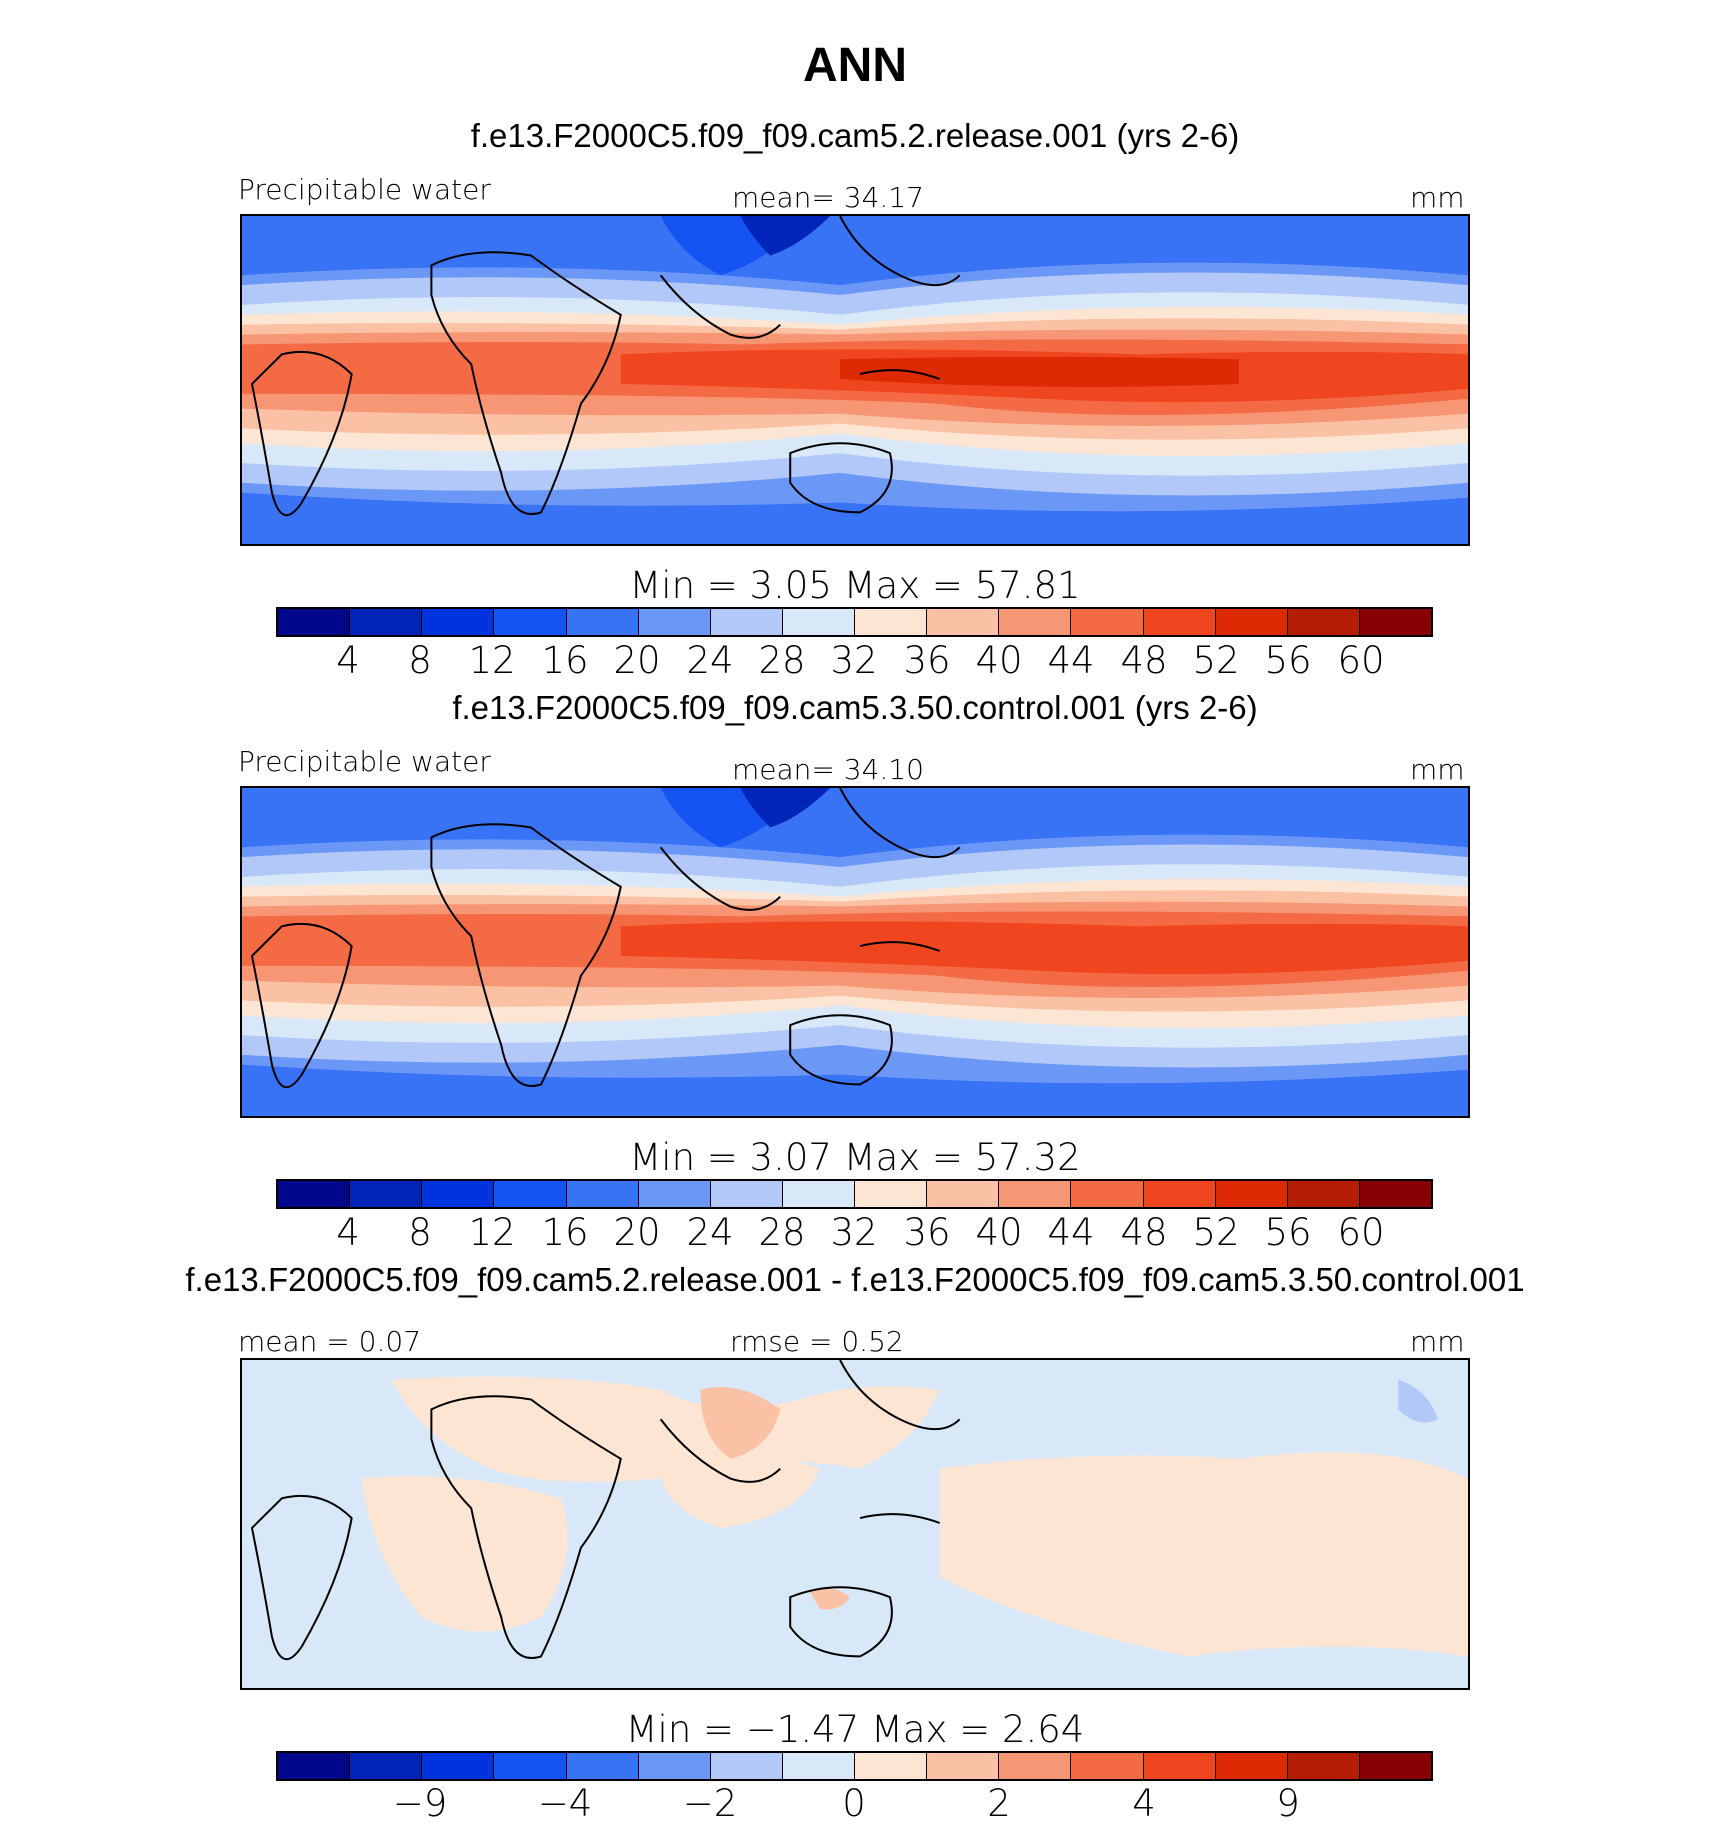 The width and height of the screenshot is (1710, 1825). I want to click on colorbar-tick-label: 9, so click(1288, 1803).